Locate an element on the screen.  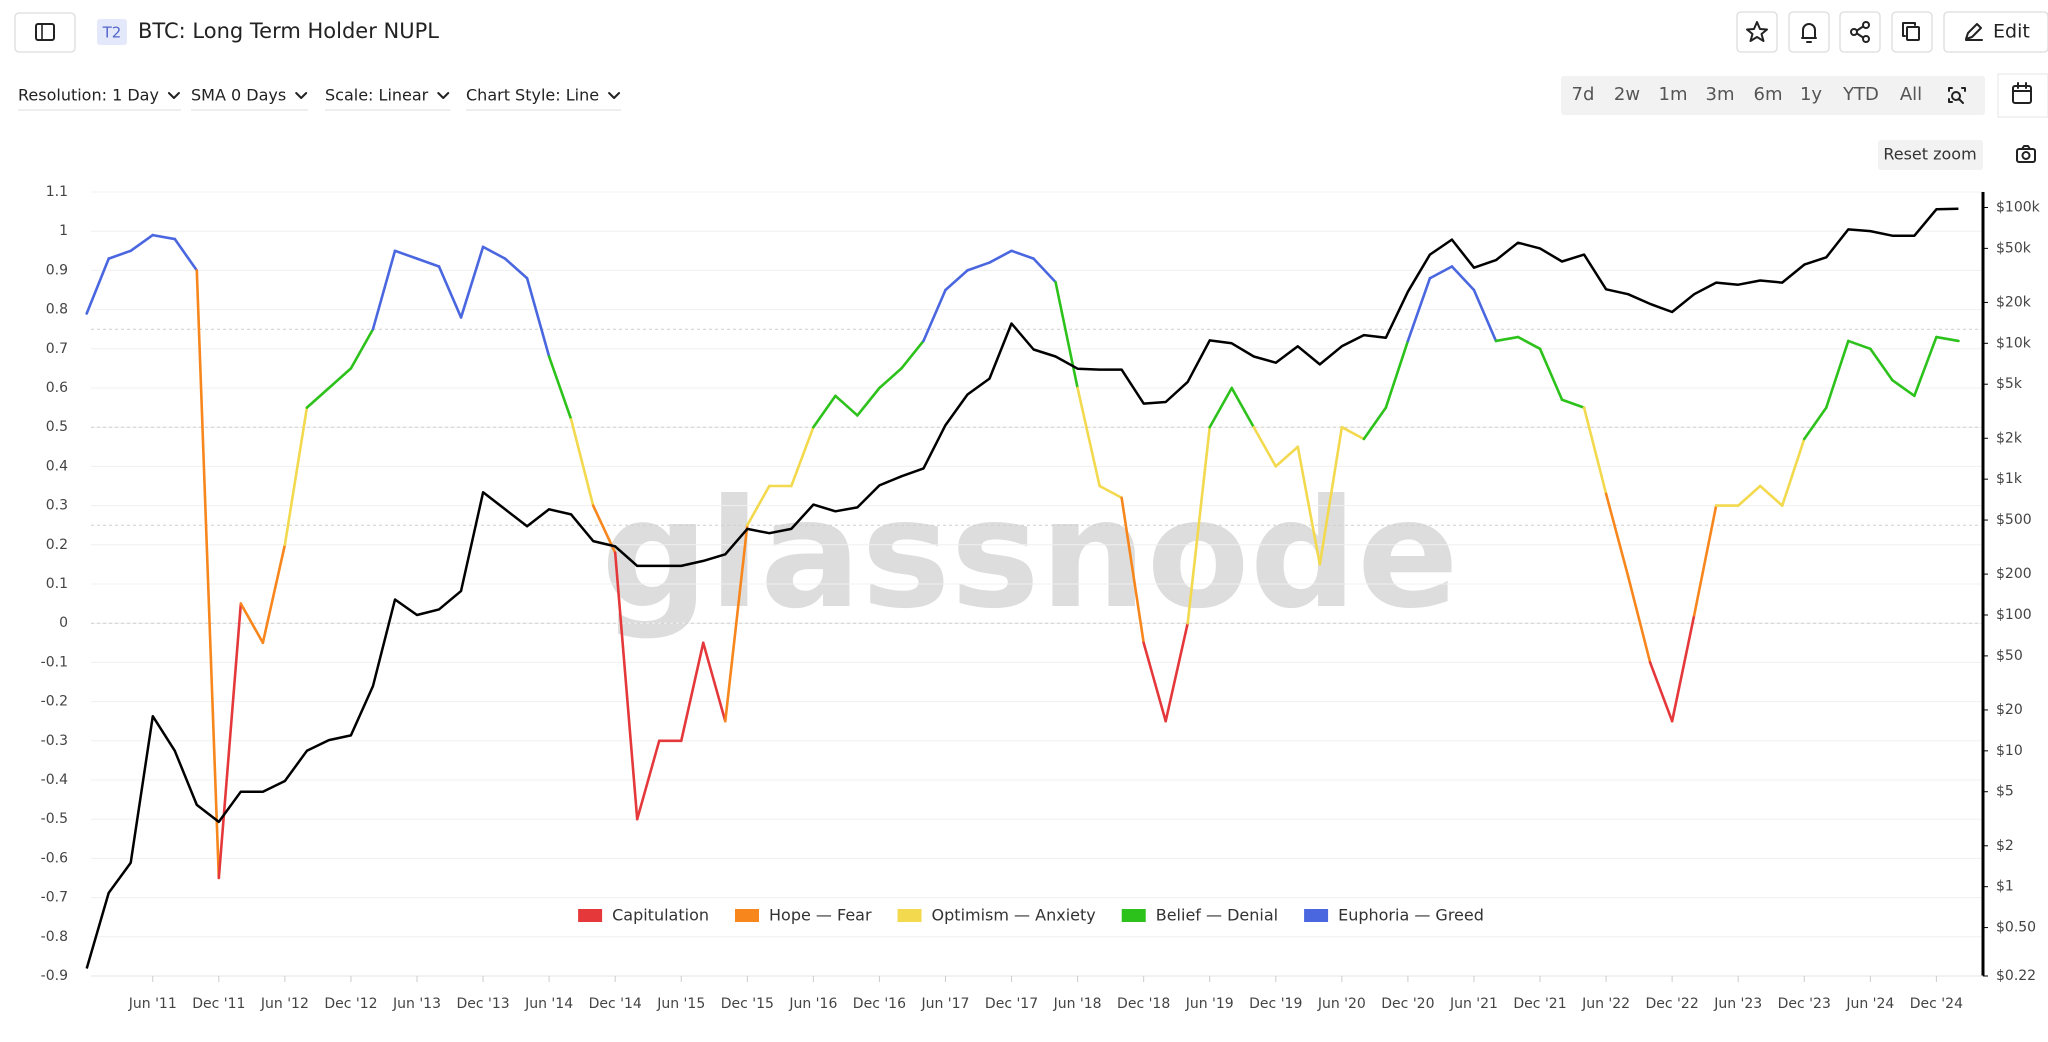
y-tick-label: 0.9 is located at coordinates (57, 270).